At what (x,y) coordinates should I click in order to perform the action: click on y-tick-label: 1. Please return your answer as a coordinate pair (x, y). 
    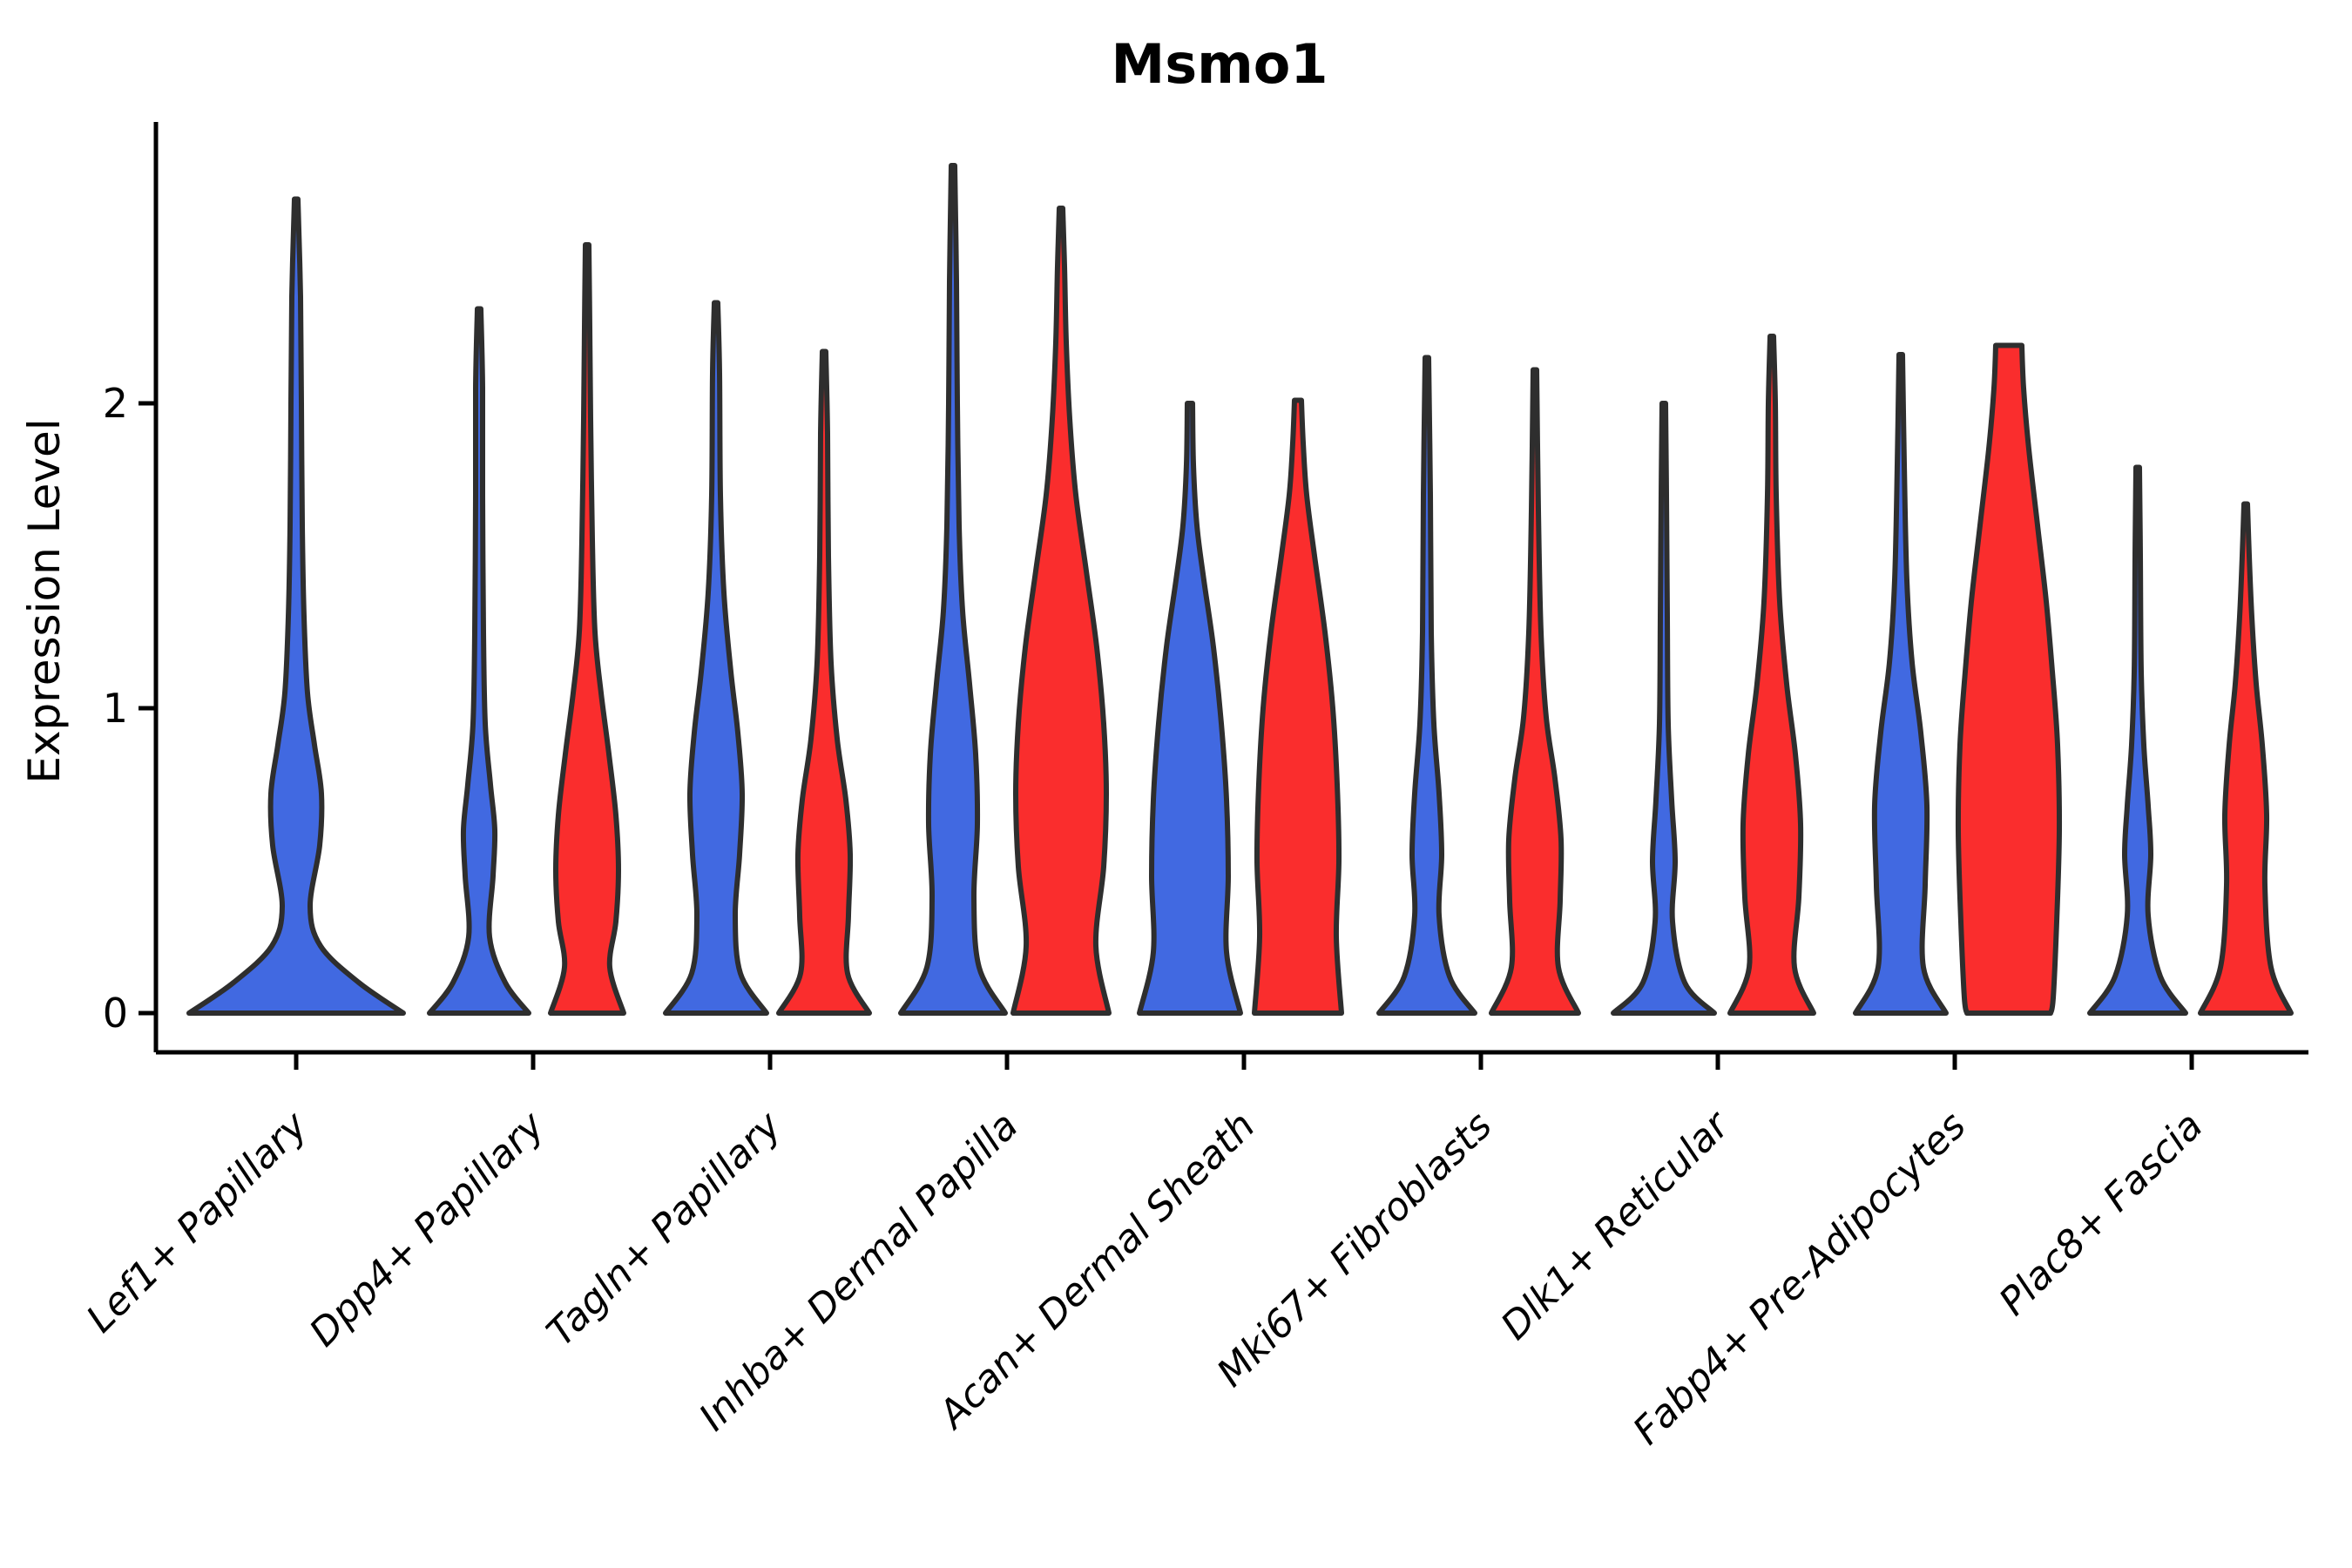
    Looking at the image, I should click on (115, 708).